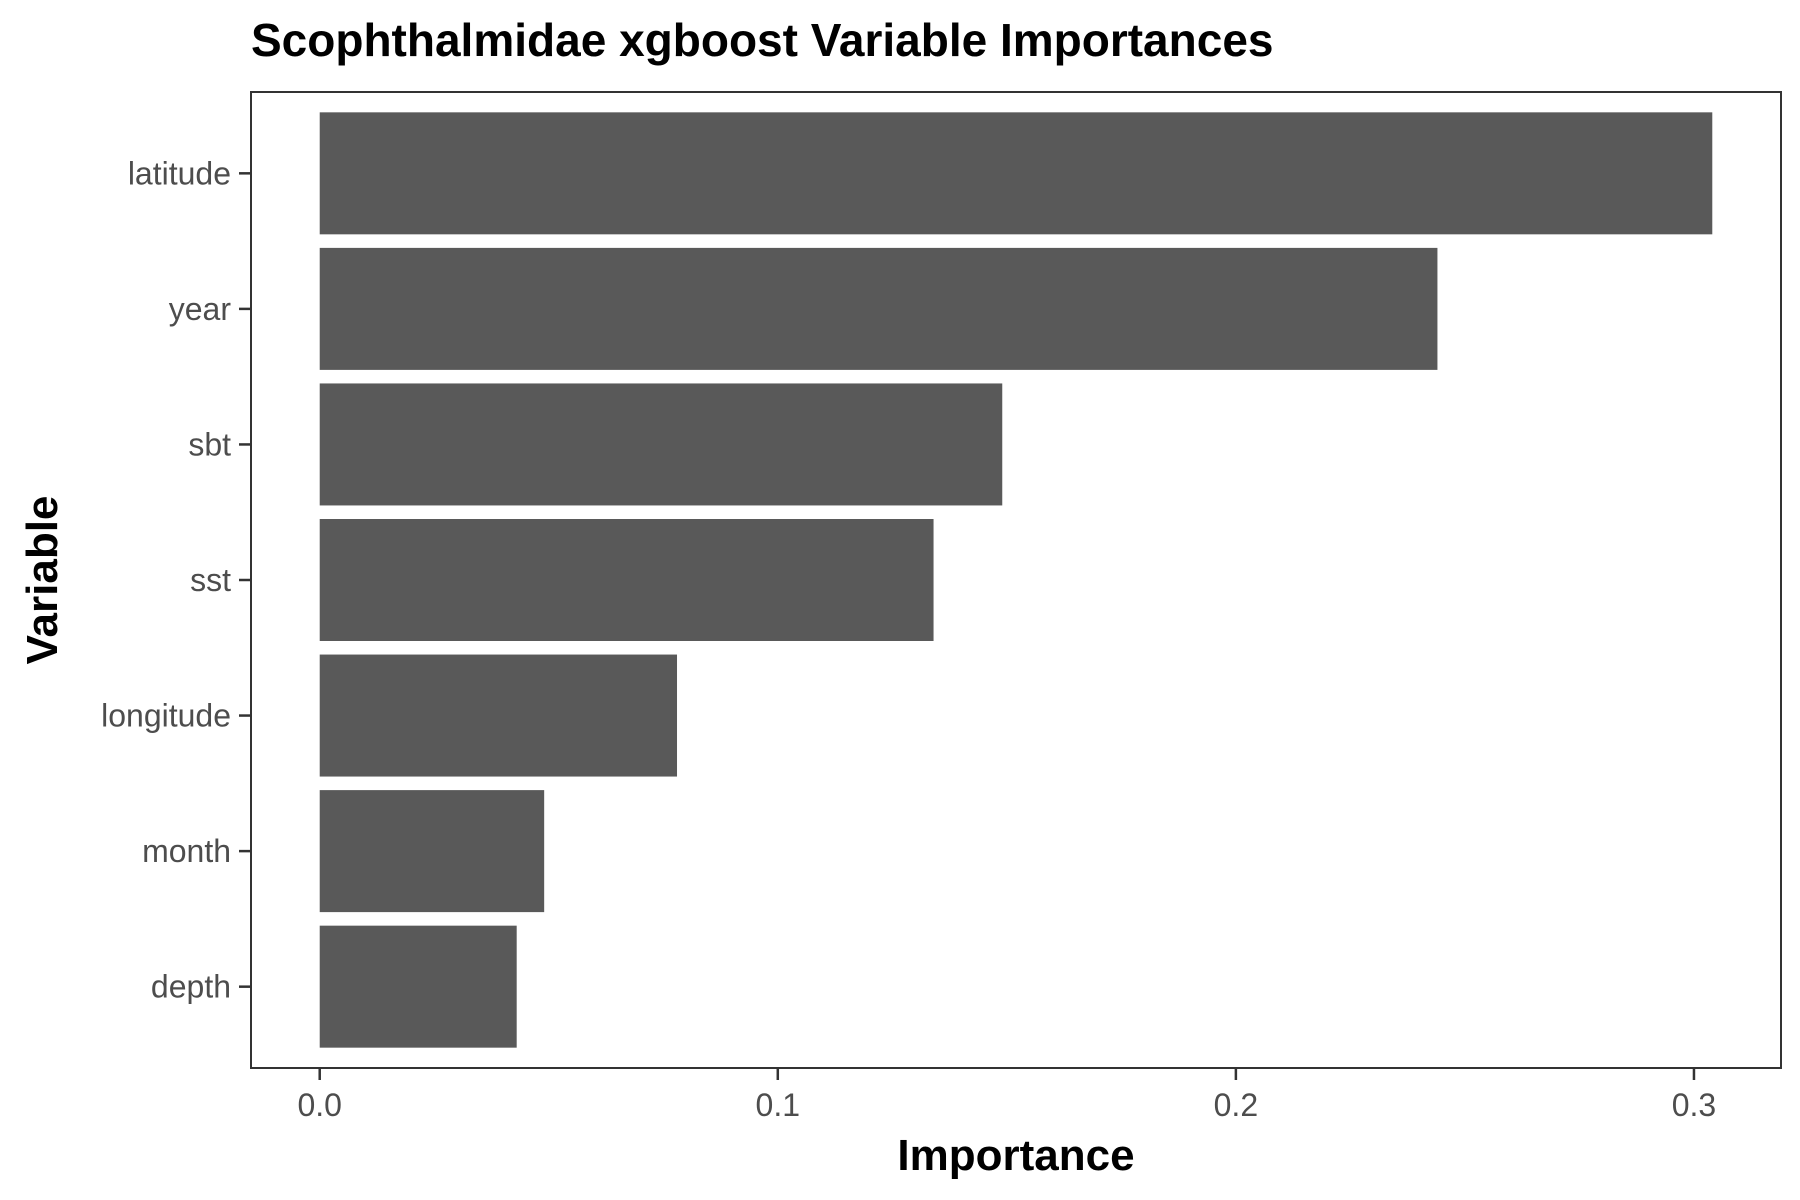 The image size is (1800, 1200). I want to click on bar-year, so click(878, 308).